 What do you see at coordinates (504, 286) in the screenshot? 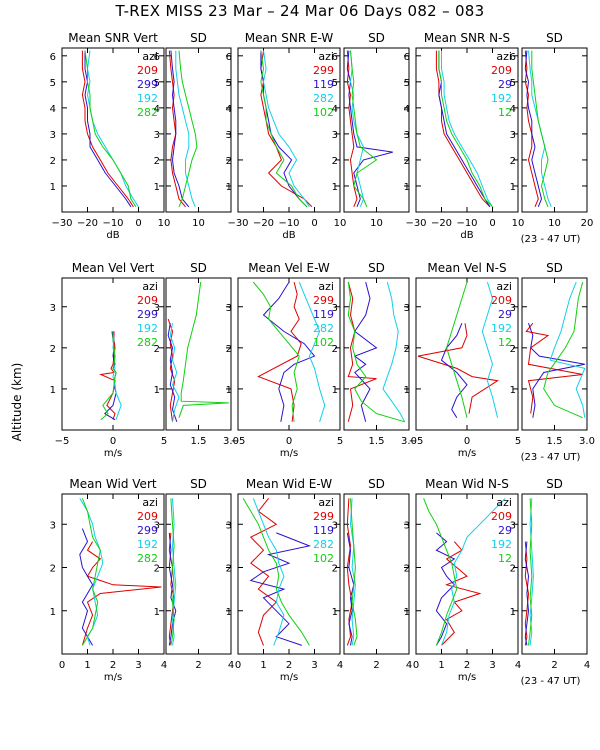
I see `legend-header: azi` at bounding box center [504, 286].